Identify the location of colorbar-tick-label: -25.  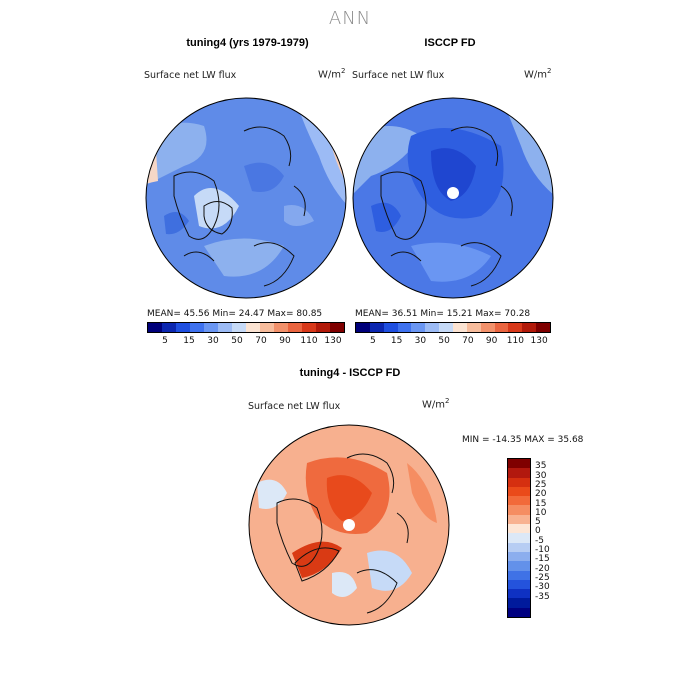
(542, 577).